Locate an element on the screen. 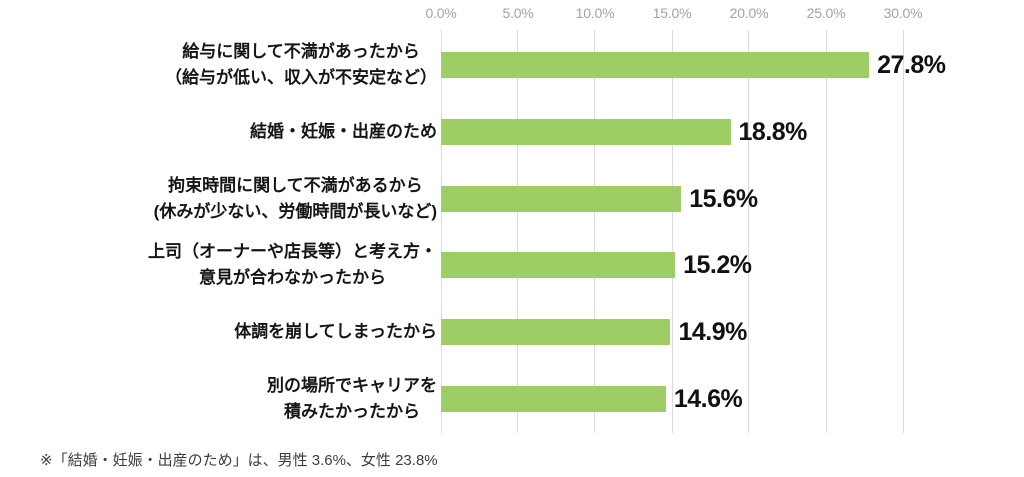  bar-salary-dissatisfaction is located at coordinates (655, 65).